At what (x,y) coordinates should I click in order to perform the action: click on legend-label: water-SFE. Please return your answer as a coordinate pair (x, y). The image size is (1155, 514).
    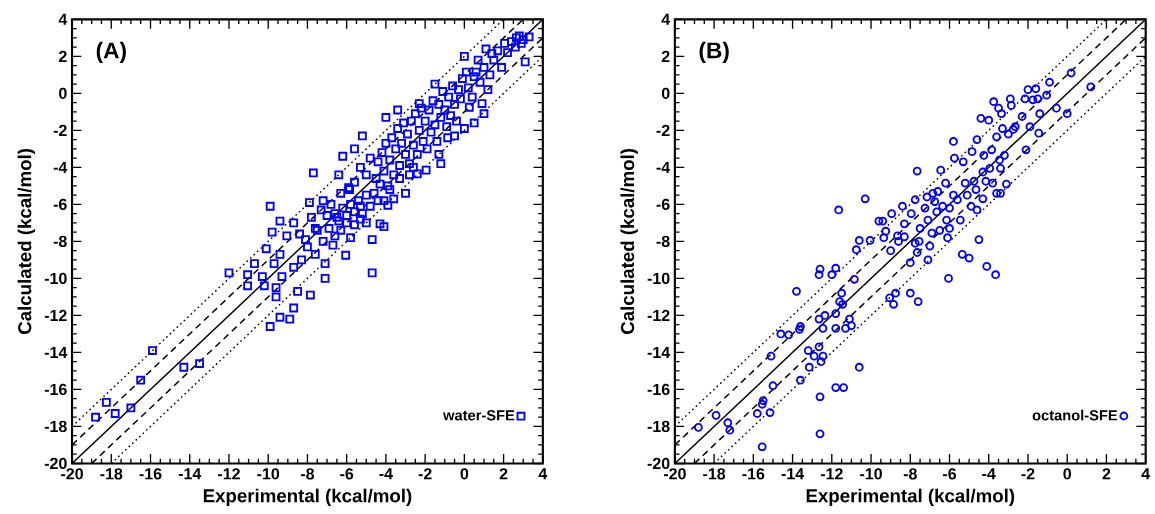
    Looking at the image, I should click on (479, 415).